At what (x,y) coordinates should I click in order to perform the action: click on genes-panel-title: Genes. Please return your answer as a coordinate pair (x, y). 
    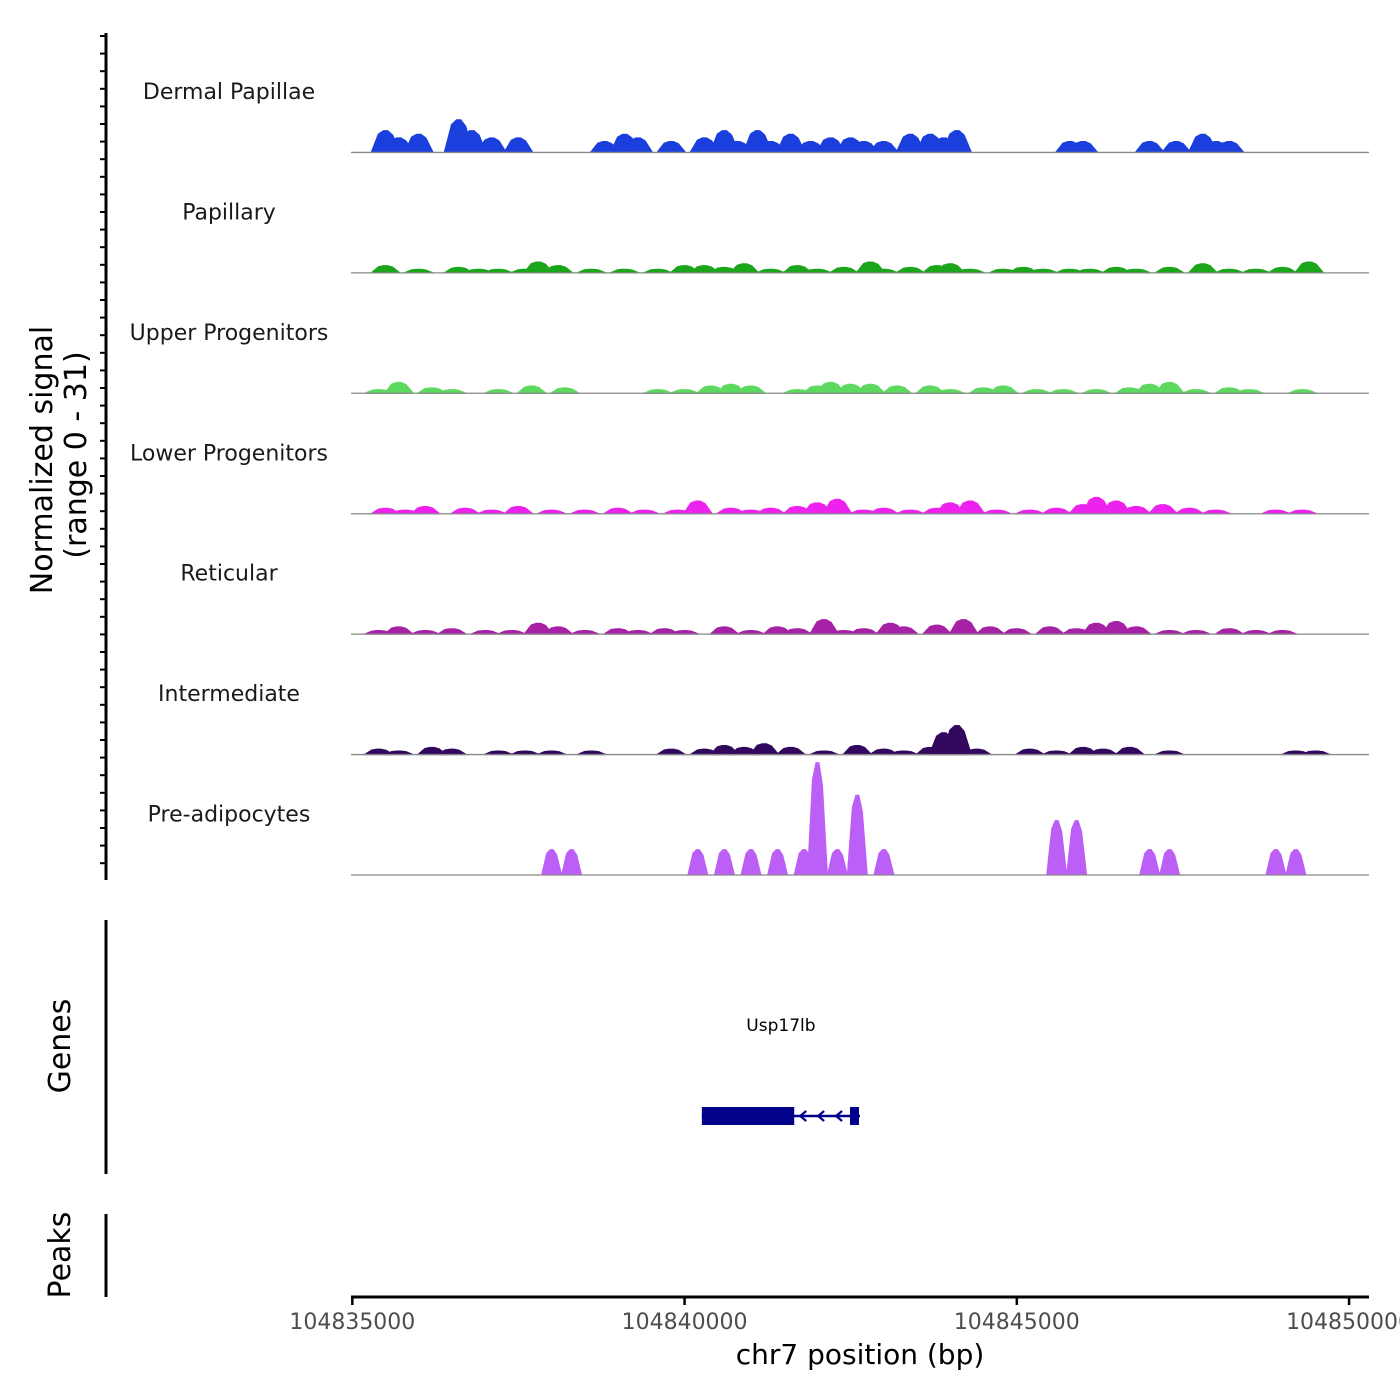
    Looking at the image, I should click on (60, 1046).